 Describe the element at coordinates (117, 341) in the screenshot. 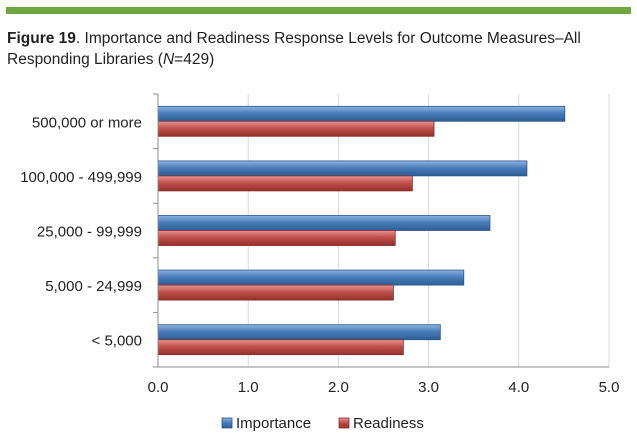

I see `category-label: < 5,000` at that location.